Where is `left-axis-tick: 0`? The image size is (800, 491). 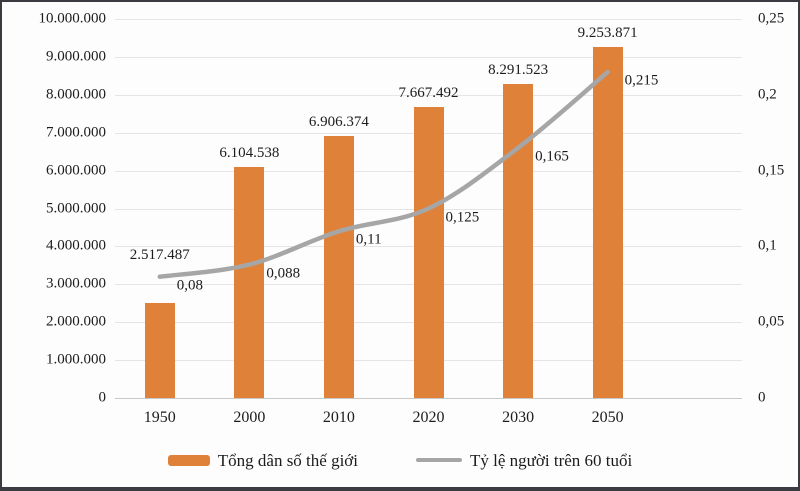
left-axis-tick: 0 is located at coordinates (102, 397).